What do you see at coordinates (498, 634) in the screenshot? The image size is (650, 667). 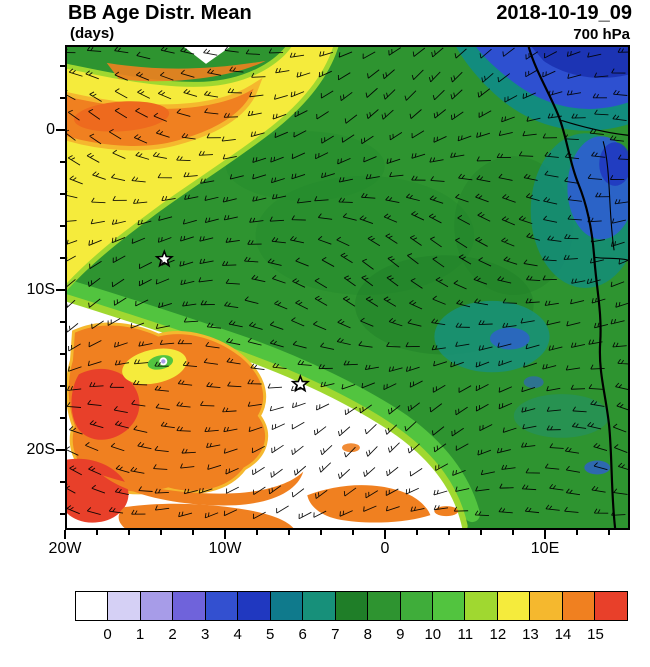 I see `colorbar-label: 12` at bounding box center [498, 634].